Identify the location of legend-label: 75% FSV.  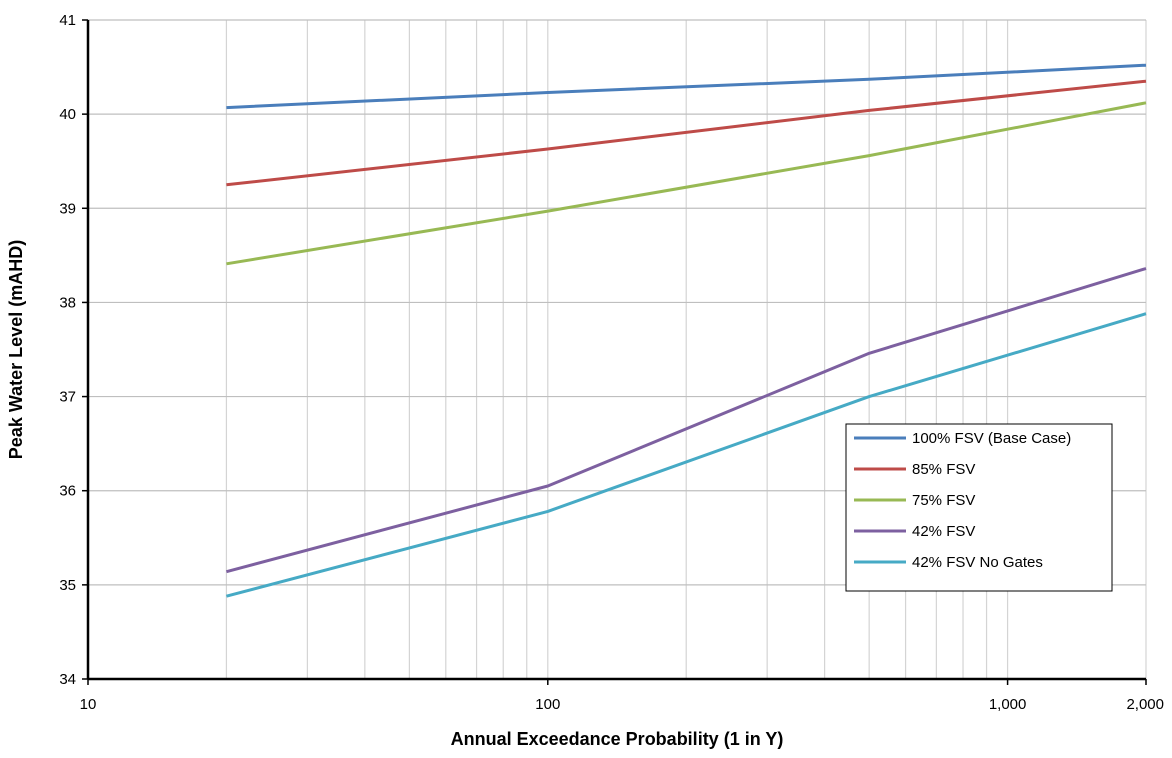
(943, 500).